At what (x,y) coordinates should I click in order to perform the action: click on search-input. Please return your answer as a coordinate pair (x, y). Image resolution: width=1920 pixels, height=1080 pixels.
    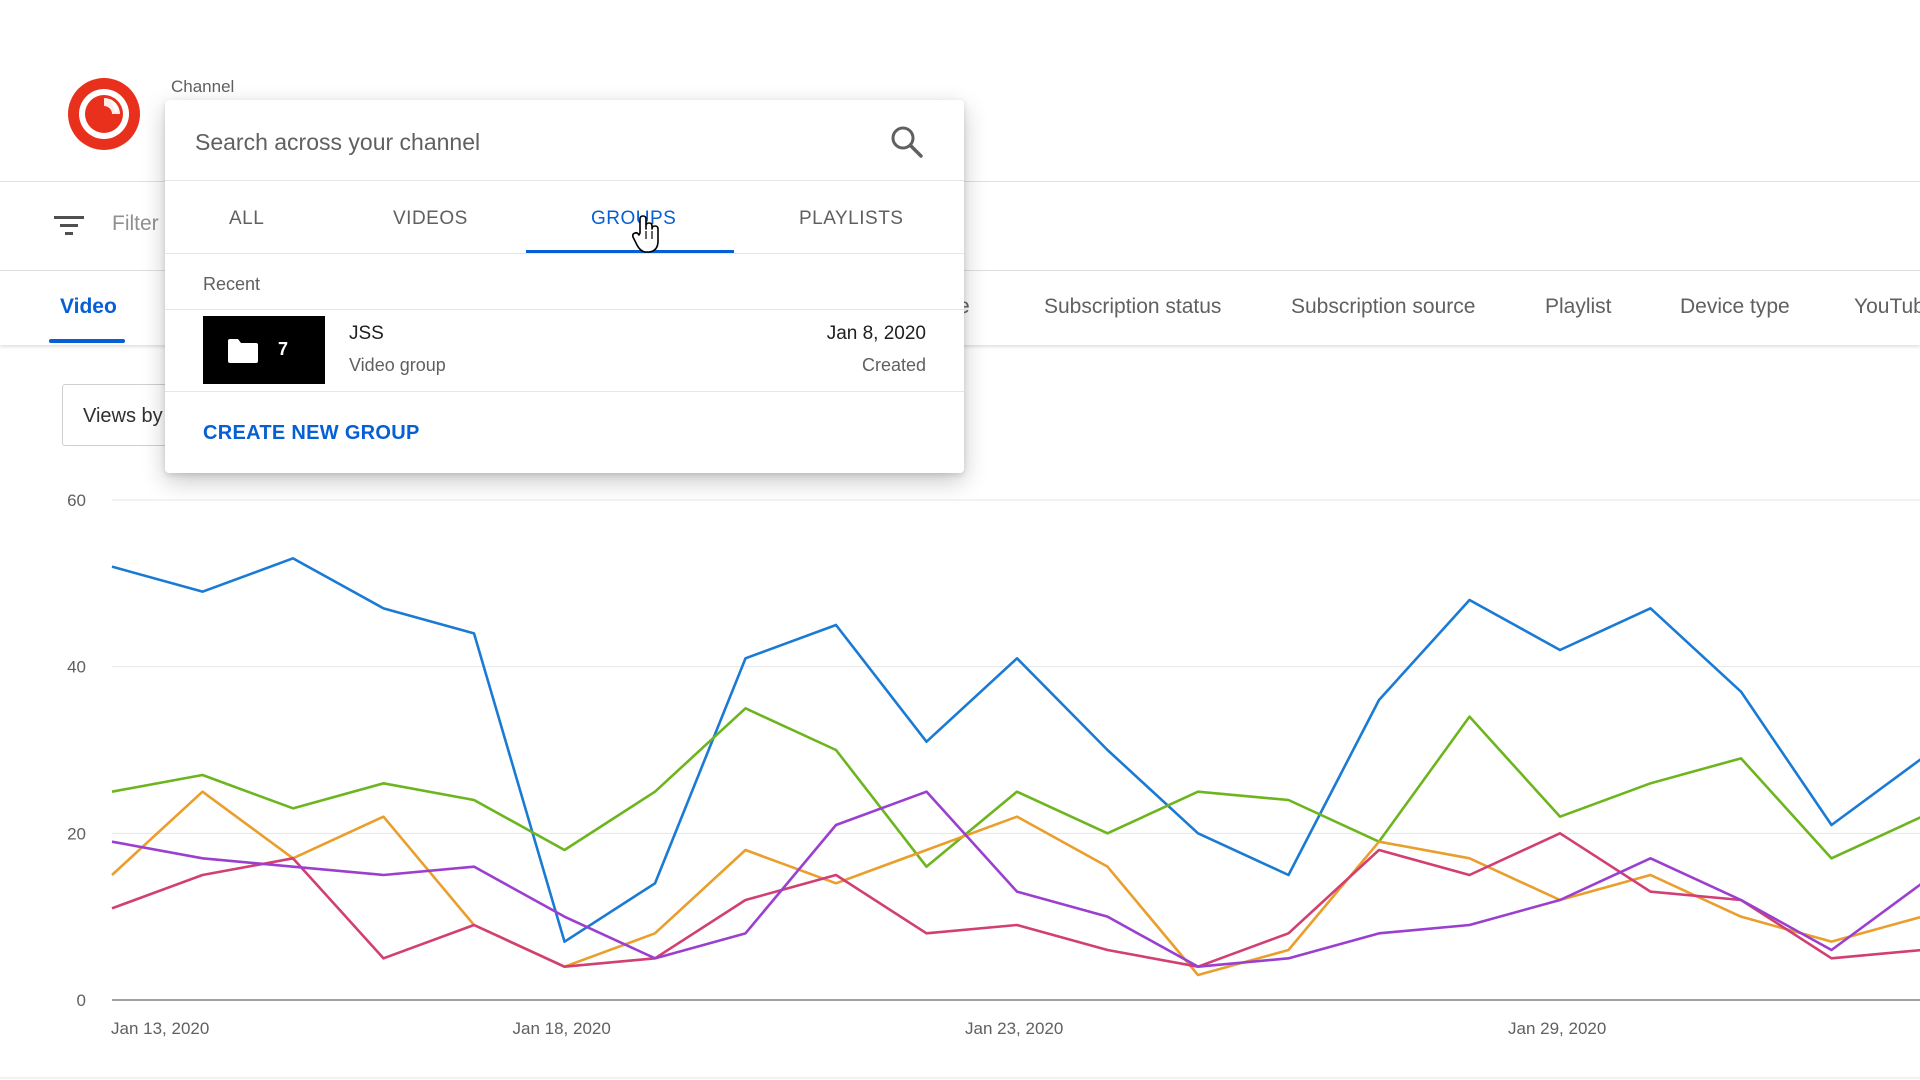
    Looking at the image, I should click on (525, 142).